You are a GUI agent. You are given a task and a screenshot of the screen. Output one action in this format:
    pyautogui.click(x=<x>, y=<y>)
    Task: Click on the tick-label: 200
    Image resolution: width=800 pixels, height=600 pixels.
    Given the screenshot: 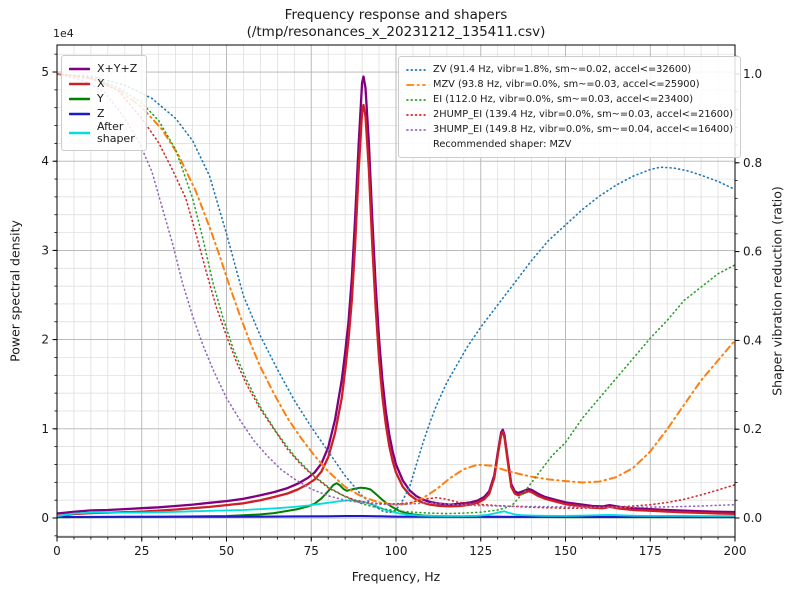 What is the action you would take?
    pyautogui.click(x=735, y=551)
    